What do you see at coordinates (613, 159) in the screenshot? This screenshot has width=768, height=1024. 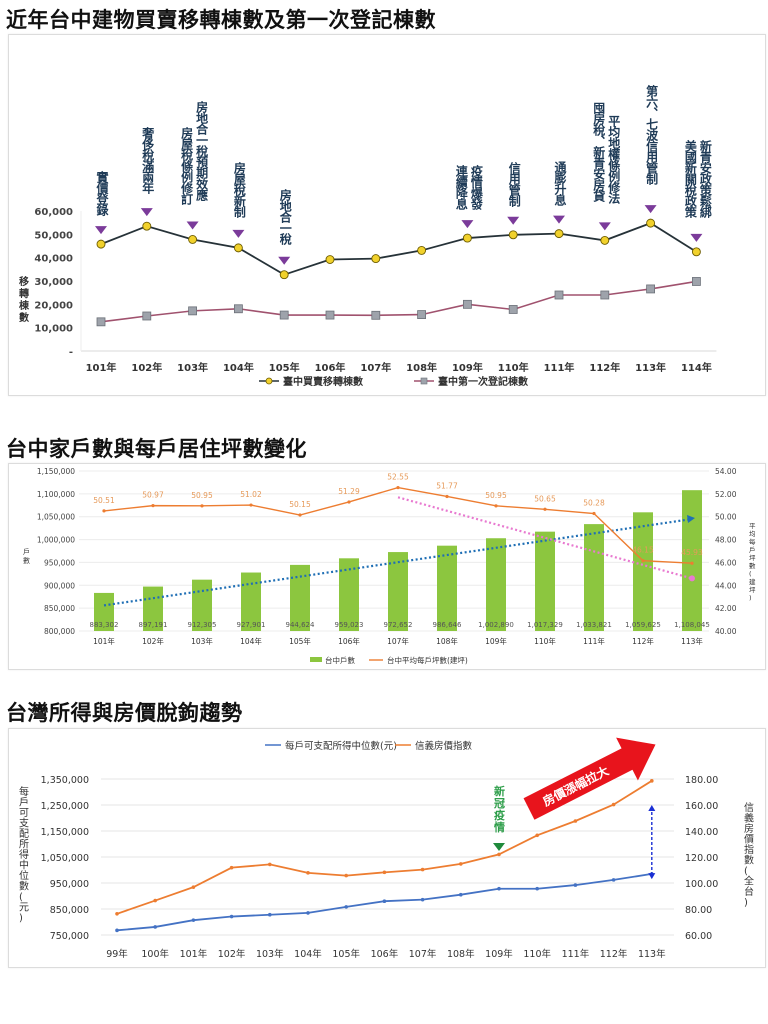 I see `annotation-text: 平均地權條例修法` at bounding box center [613, 159].